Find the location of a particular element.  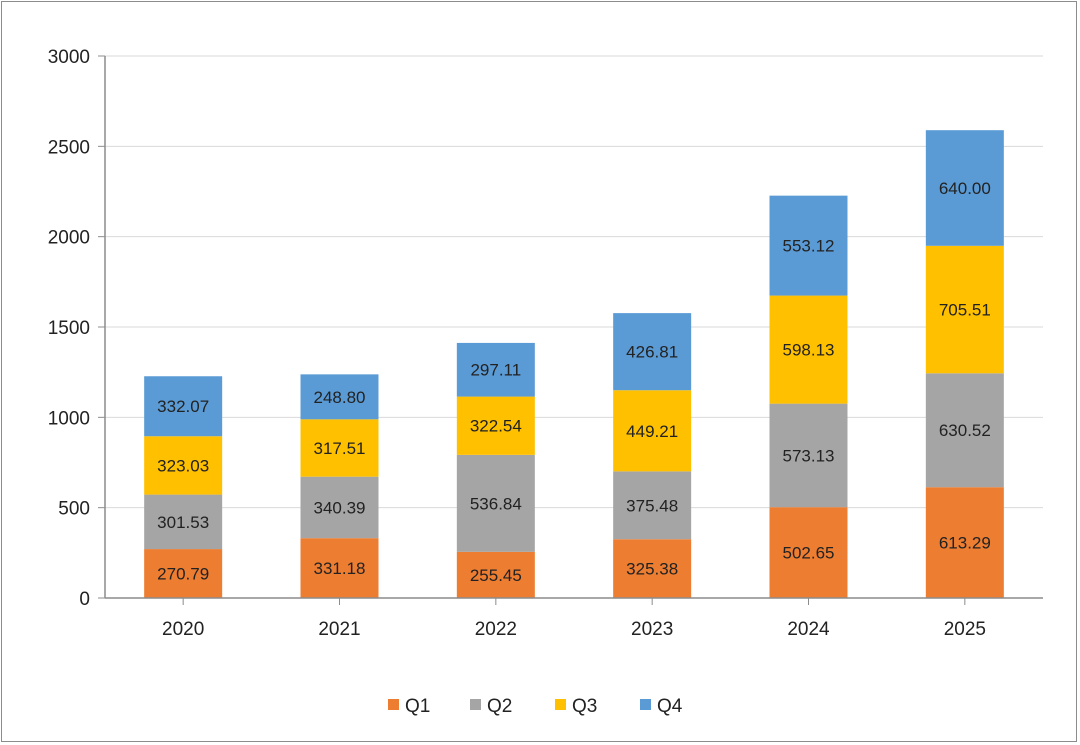

legend-label: Q2 is located at coordinates (499, 706).